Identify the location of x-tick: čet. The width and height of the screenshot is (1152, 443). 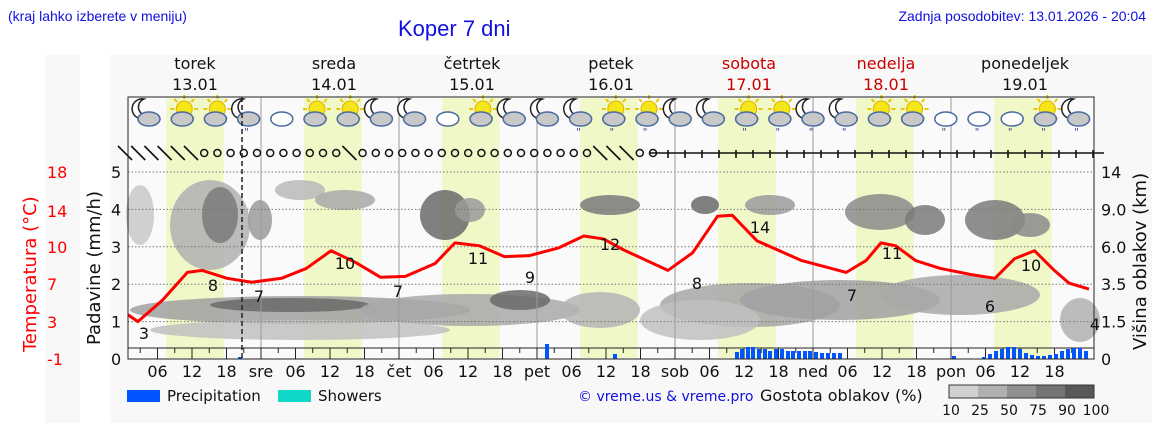
(399, 371).